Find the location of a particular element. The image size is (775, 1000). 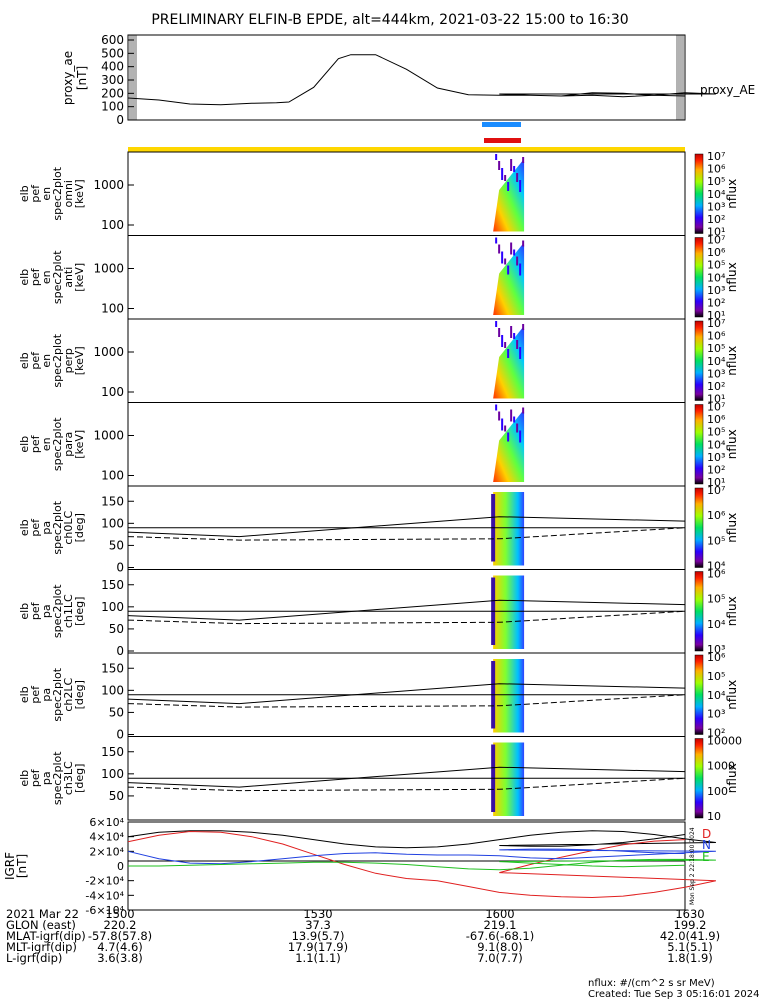

colorbar is located at coordinates (699, 611).